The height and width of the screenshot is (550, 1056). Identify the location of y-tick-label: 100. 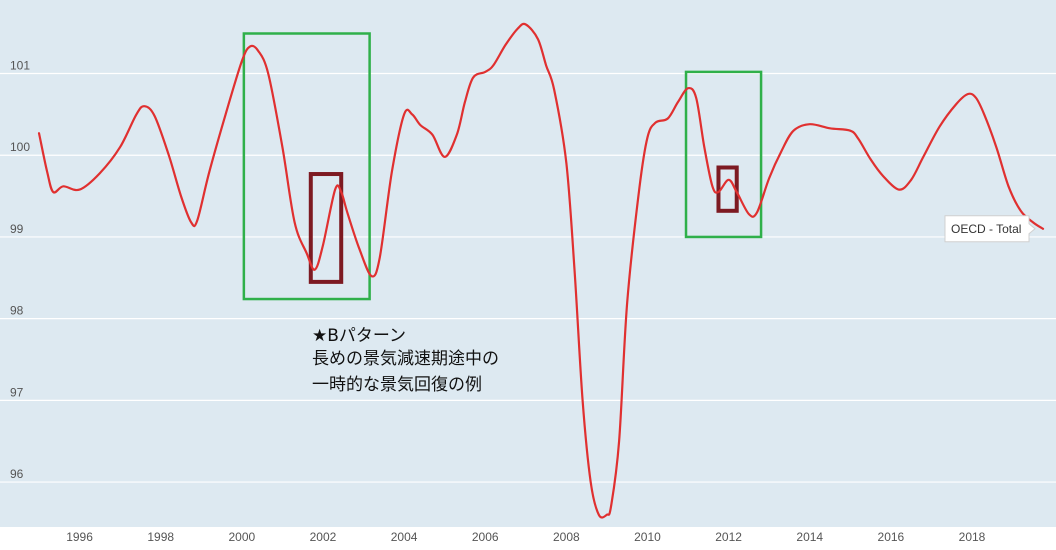
(20, 147).